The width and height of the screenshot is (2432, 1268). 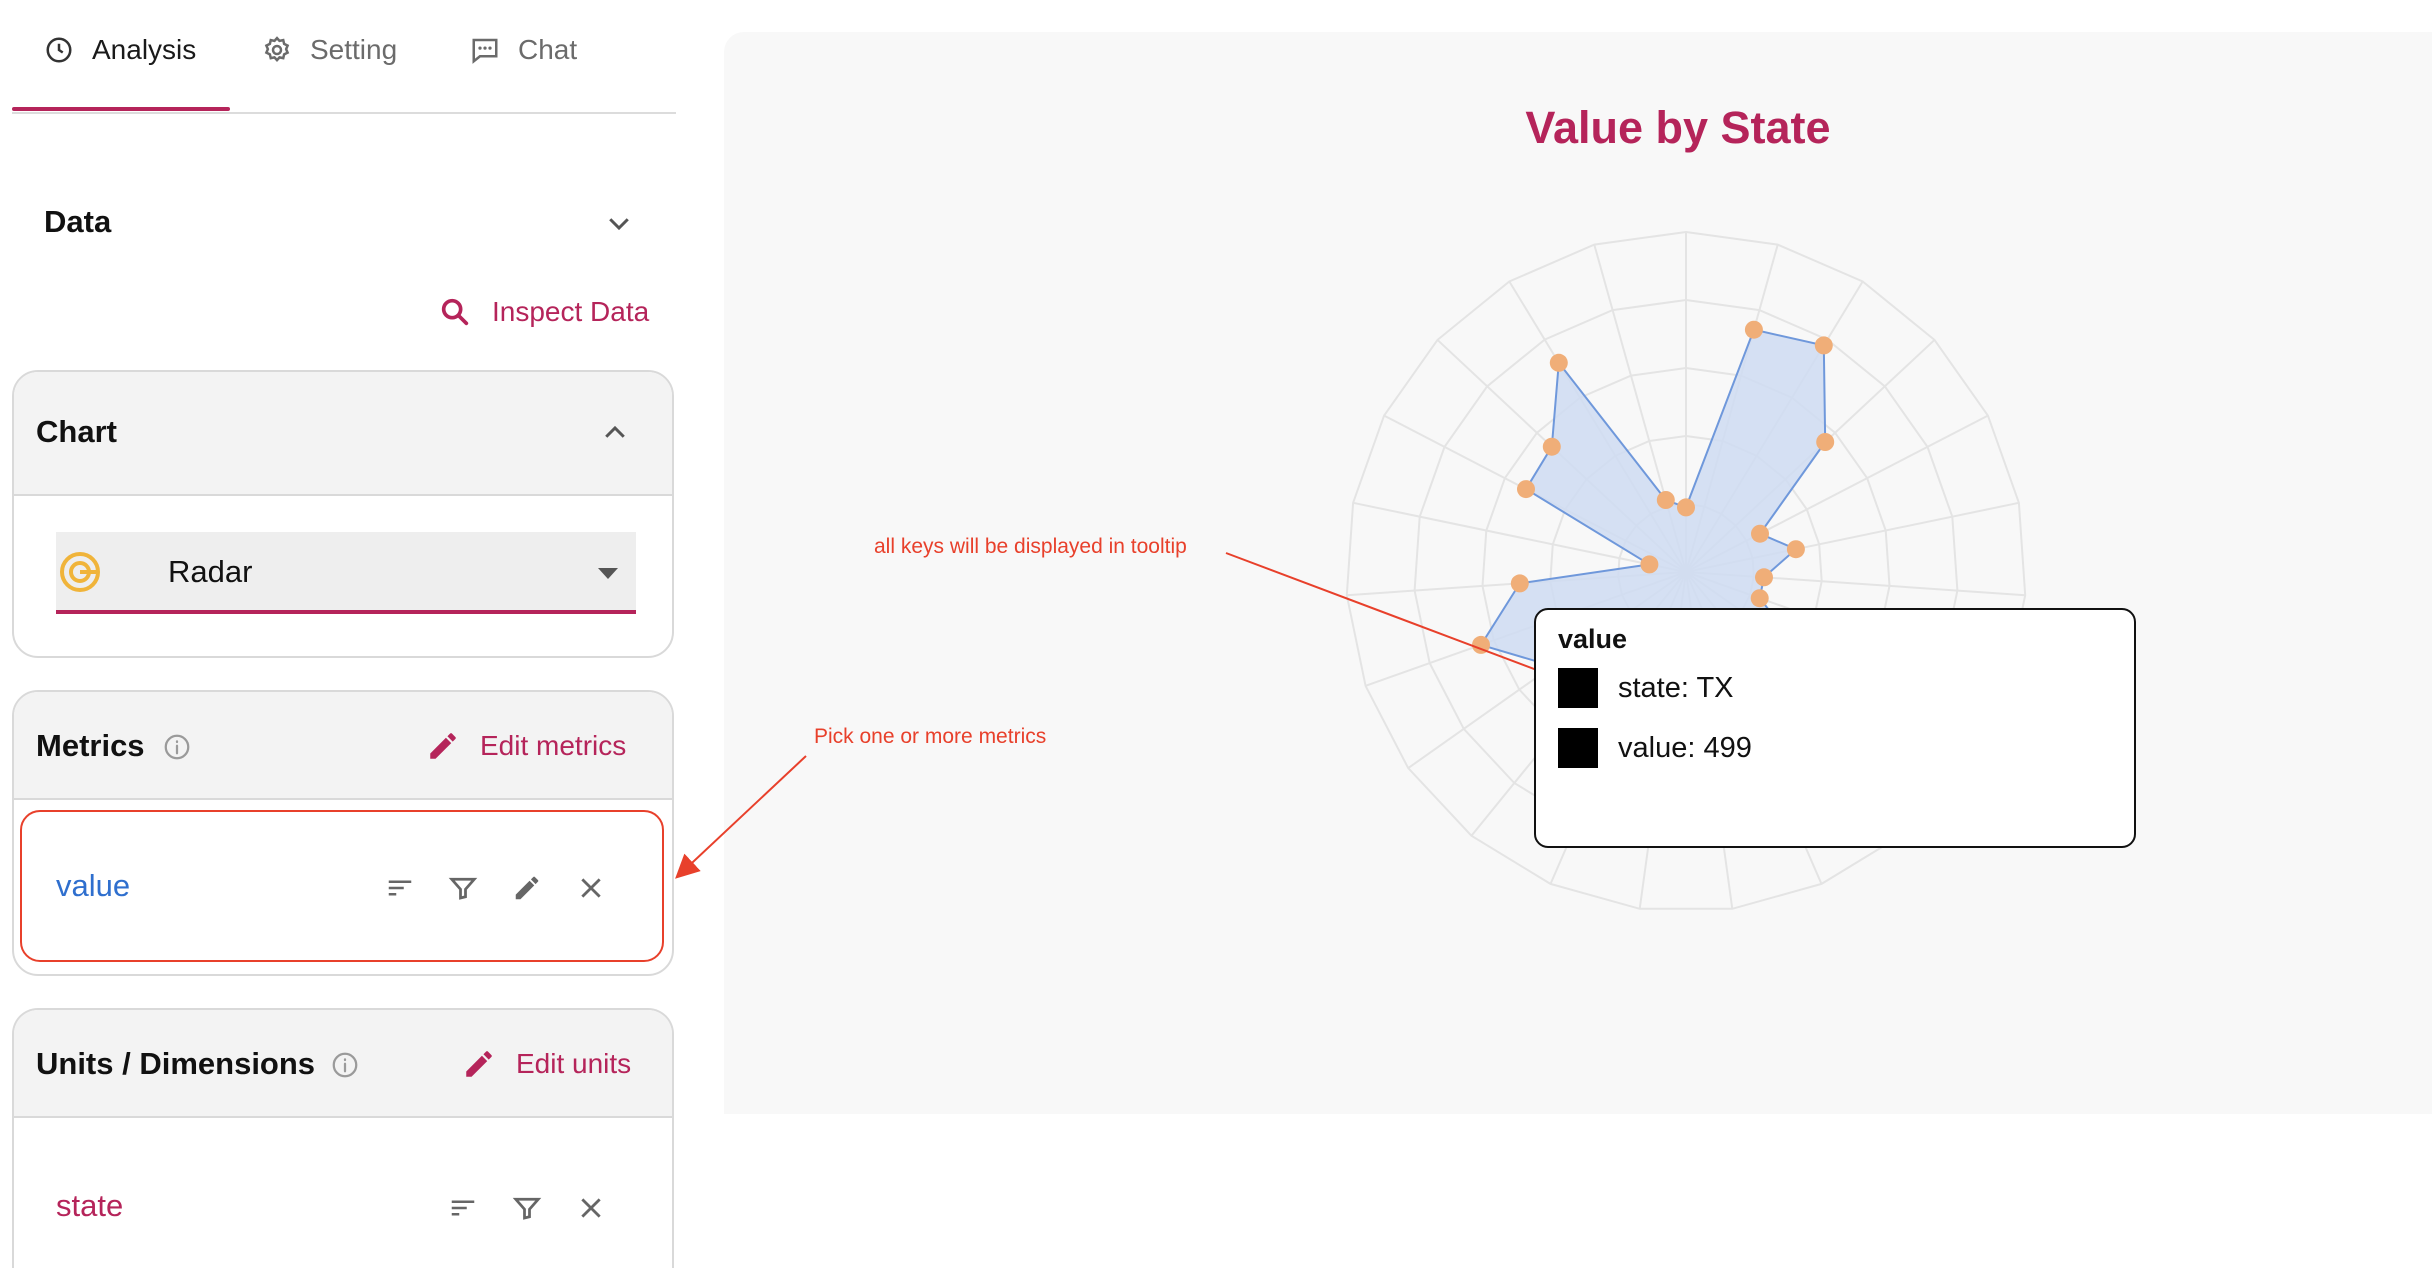 What do you see at coordinates (1030, 546) in the screenshot?
I see `tooltip-annotation: all keys will be displayed in tooltip` at bounding box center [1030, 546].